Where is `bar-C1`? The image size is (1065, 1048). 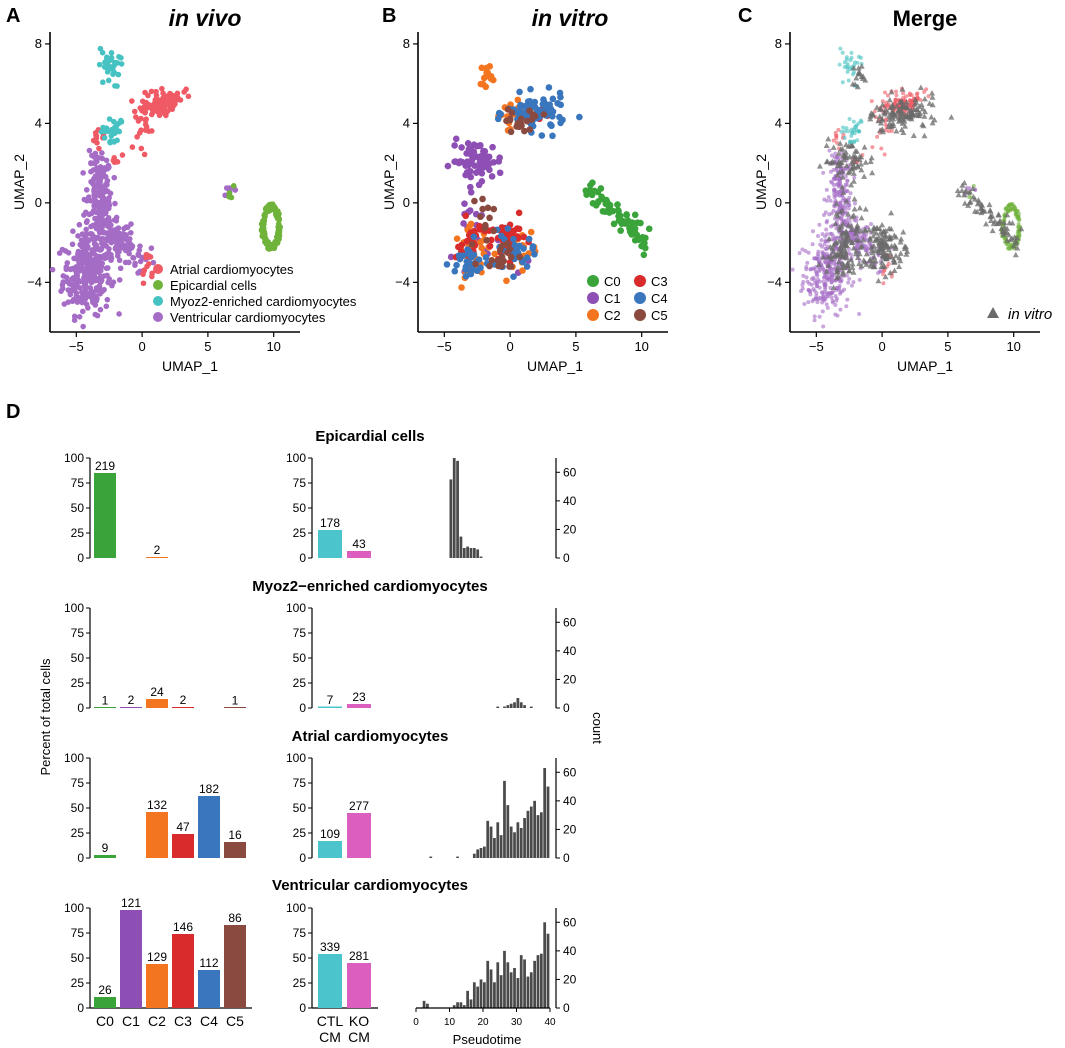
bar-C1 is located at coordinates (131, 707).